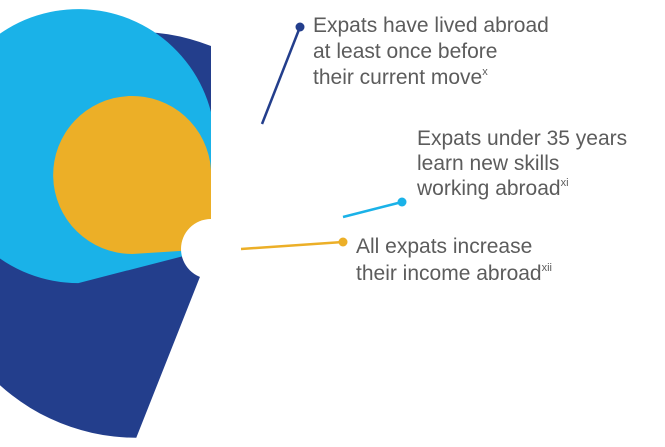 This screenshot has height=447, width=665. What do you see at coordinates (211, 249) in the screenshot?
I see `center-hole` at bounding box center [211, 249].